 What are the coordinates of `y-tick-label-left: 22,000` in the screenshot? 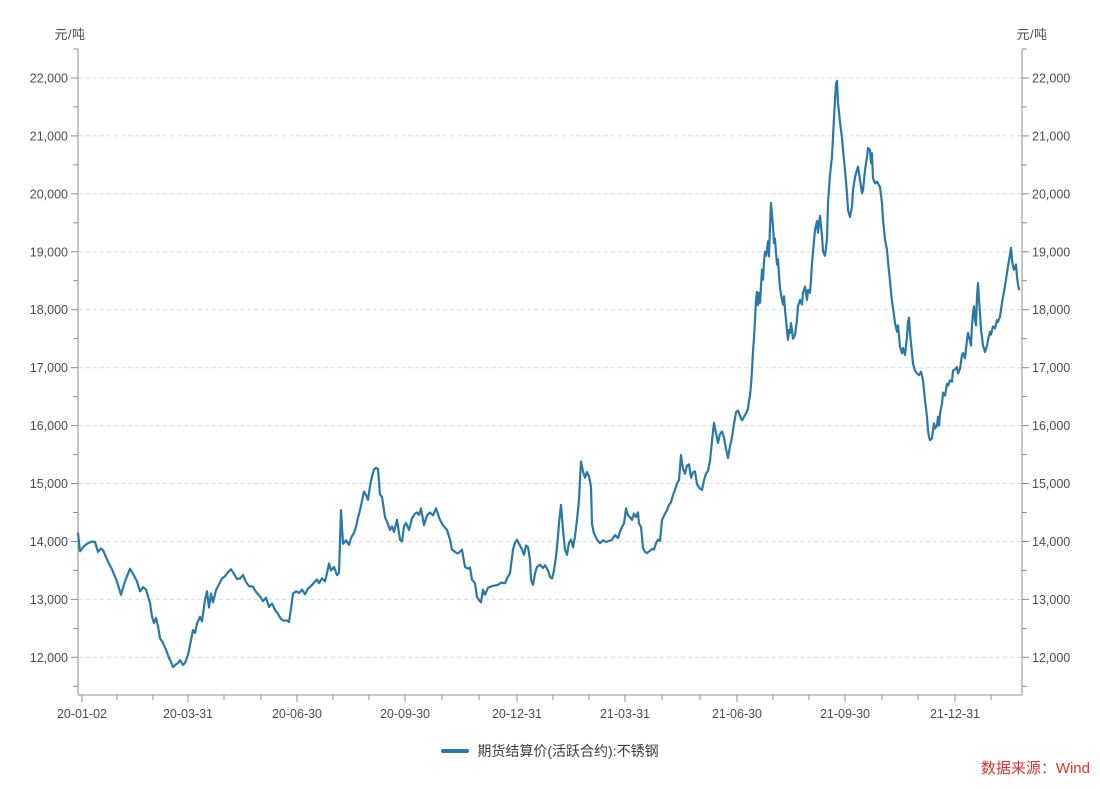 It's located at (49, 79).